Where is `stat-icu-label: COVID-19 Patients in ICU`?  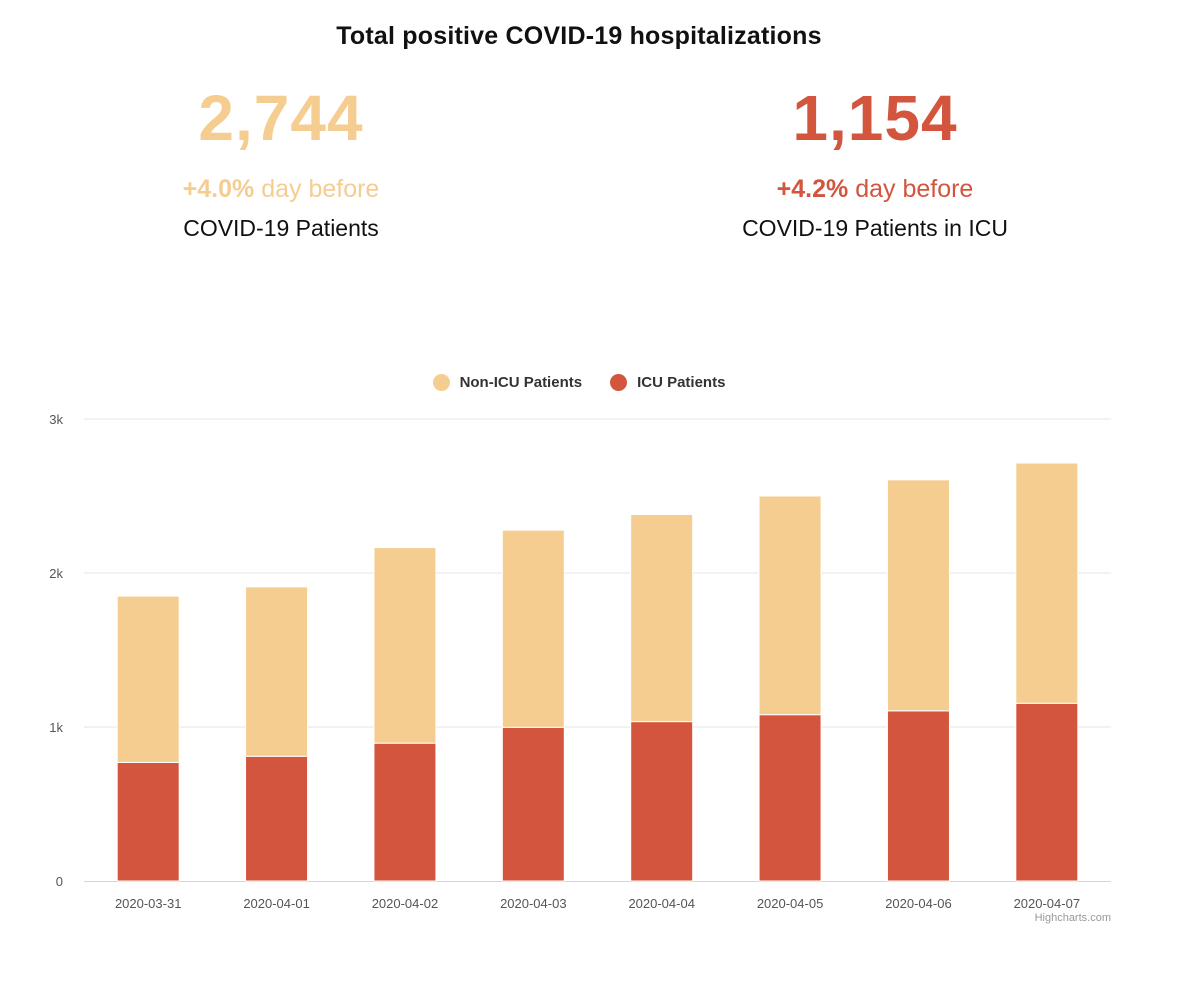
stat-icu-label: COVID-19 Patients in ICU is located at coordinates (875, 228).